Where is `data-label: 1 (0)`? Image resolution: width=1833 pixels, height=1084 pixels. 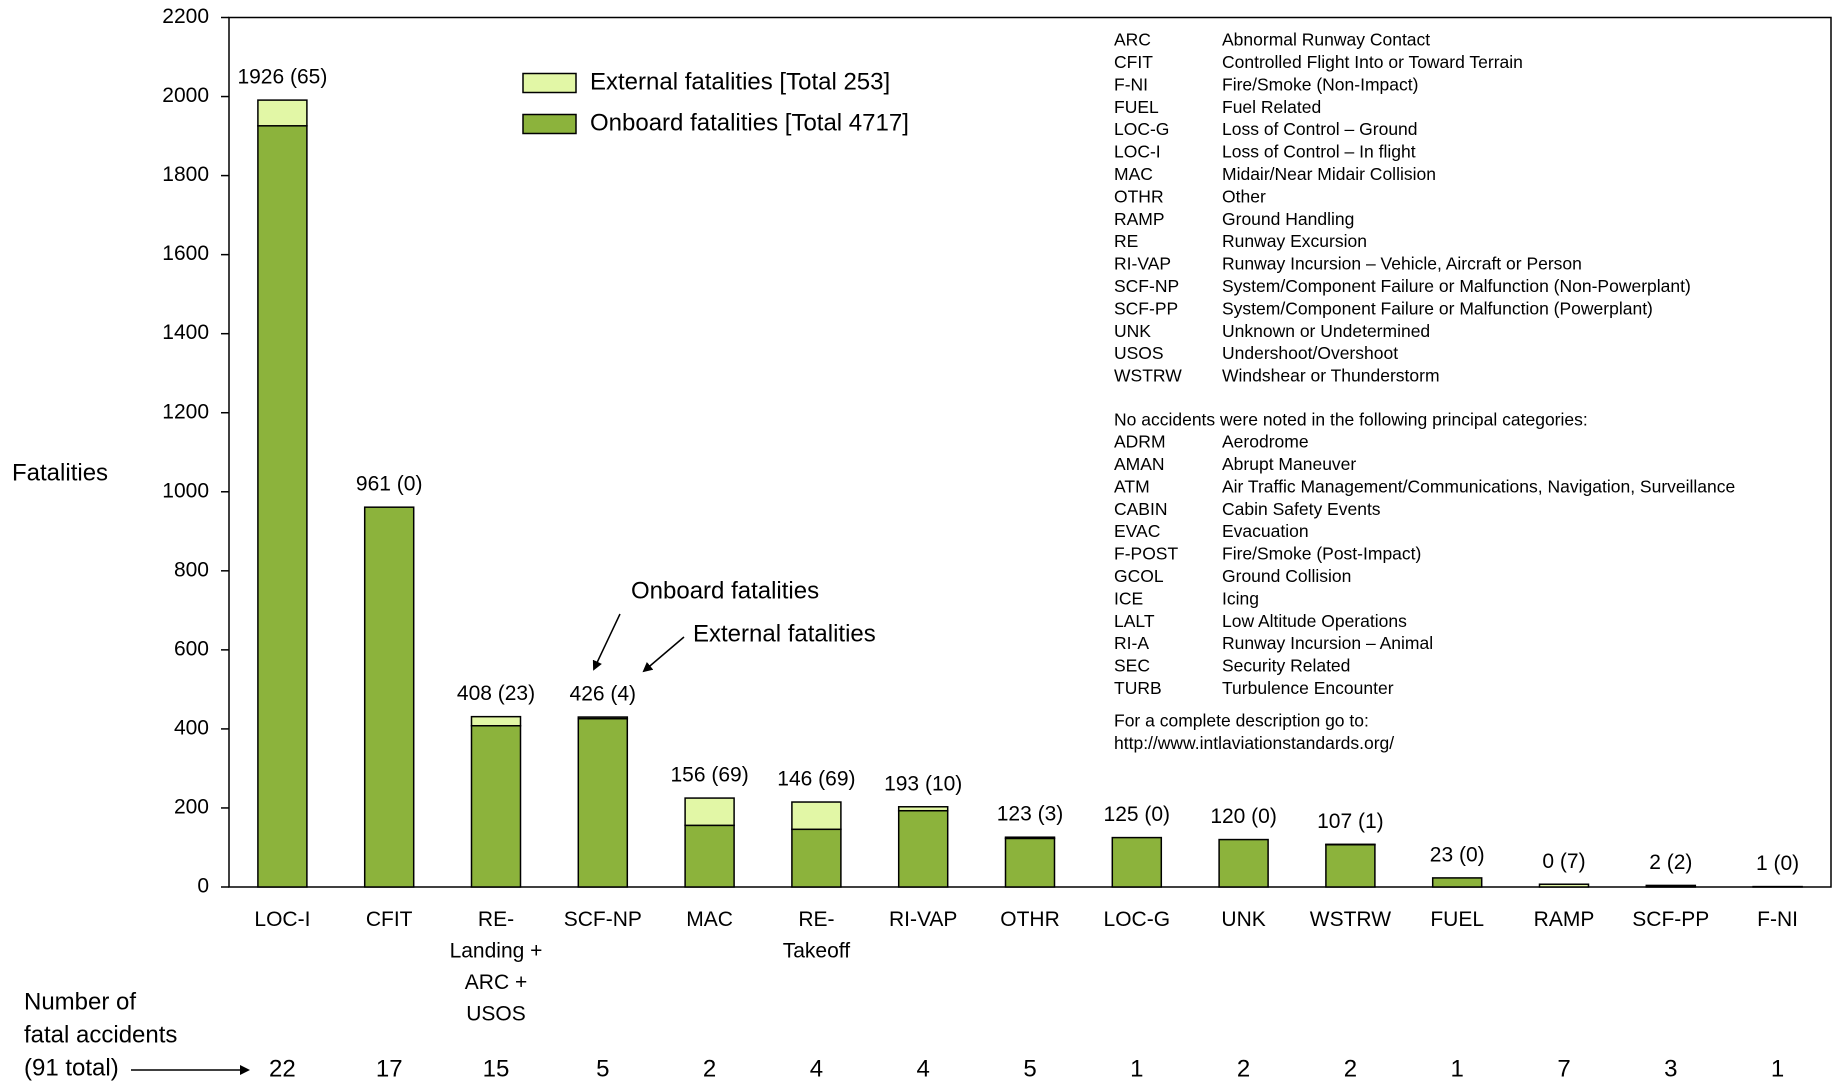 data-label: 1 (0) is located at coordinates (1777, 863).